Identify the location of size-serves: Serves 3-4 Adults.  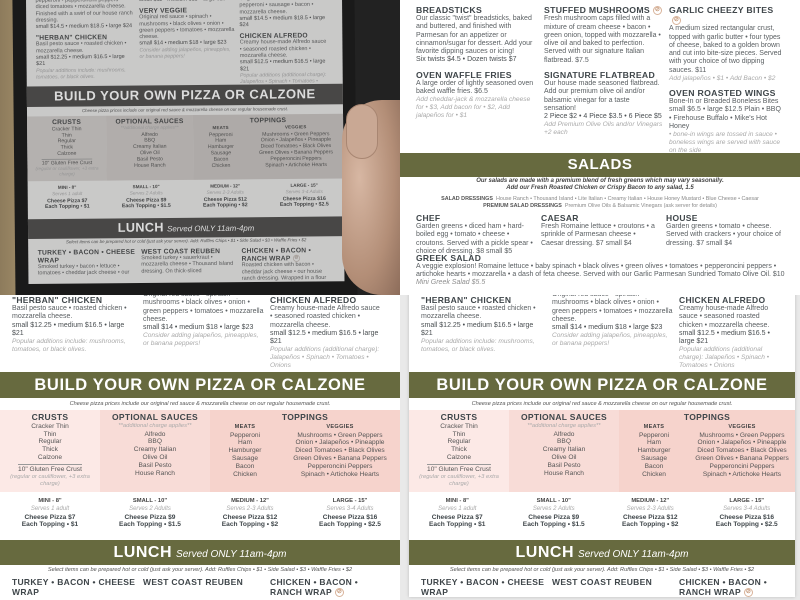
(350, 508).